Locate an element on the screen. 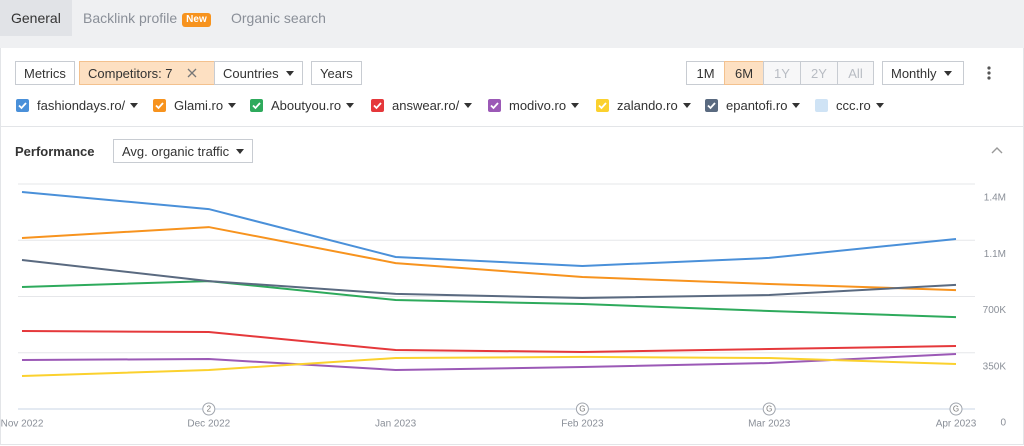 The image size is (1024, 446). tab: Organic search is located at coordinates (278, 18).